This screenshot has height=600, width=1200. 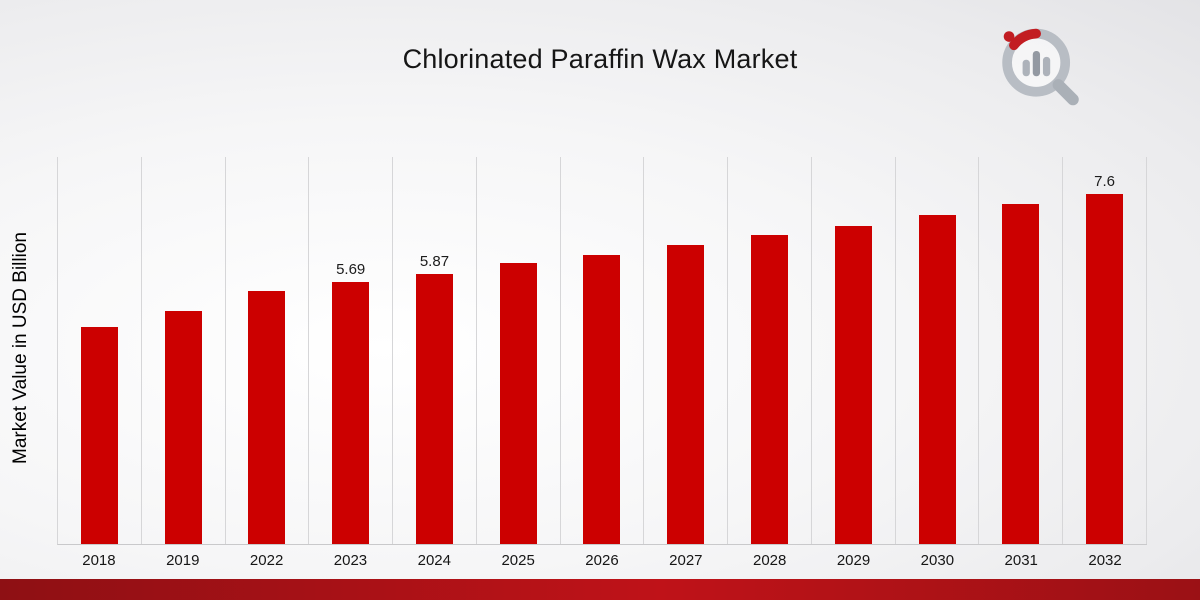 I want to click on bar-2026, so click(x=602, y=399).